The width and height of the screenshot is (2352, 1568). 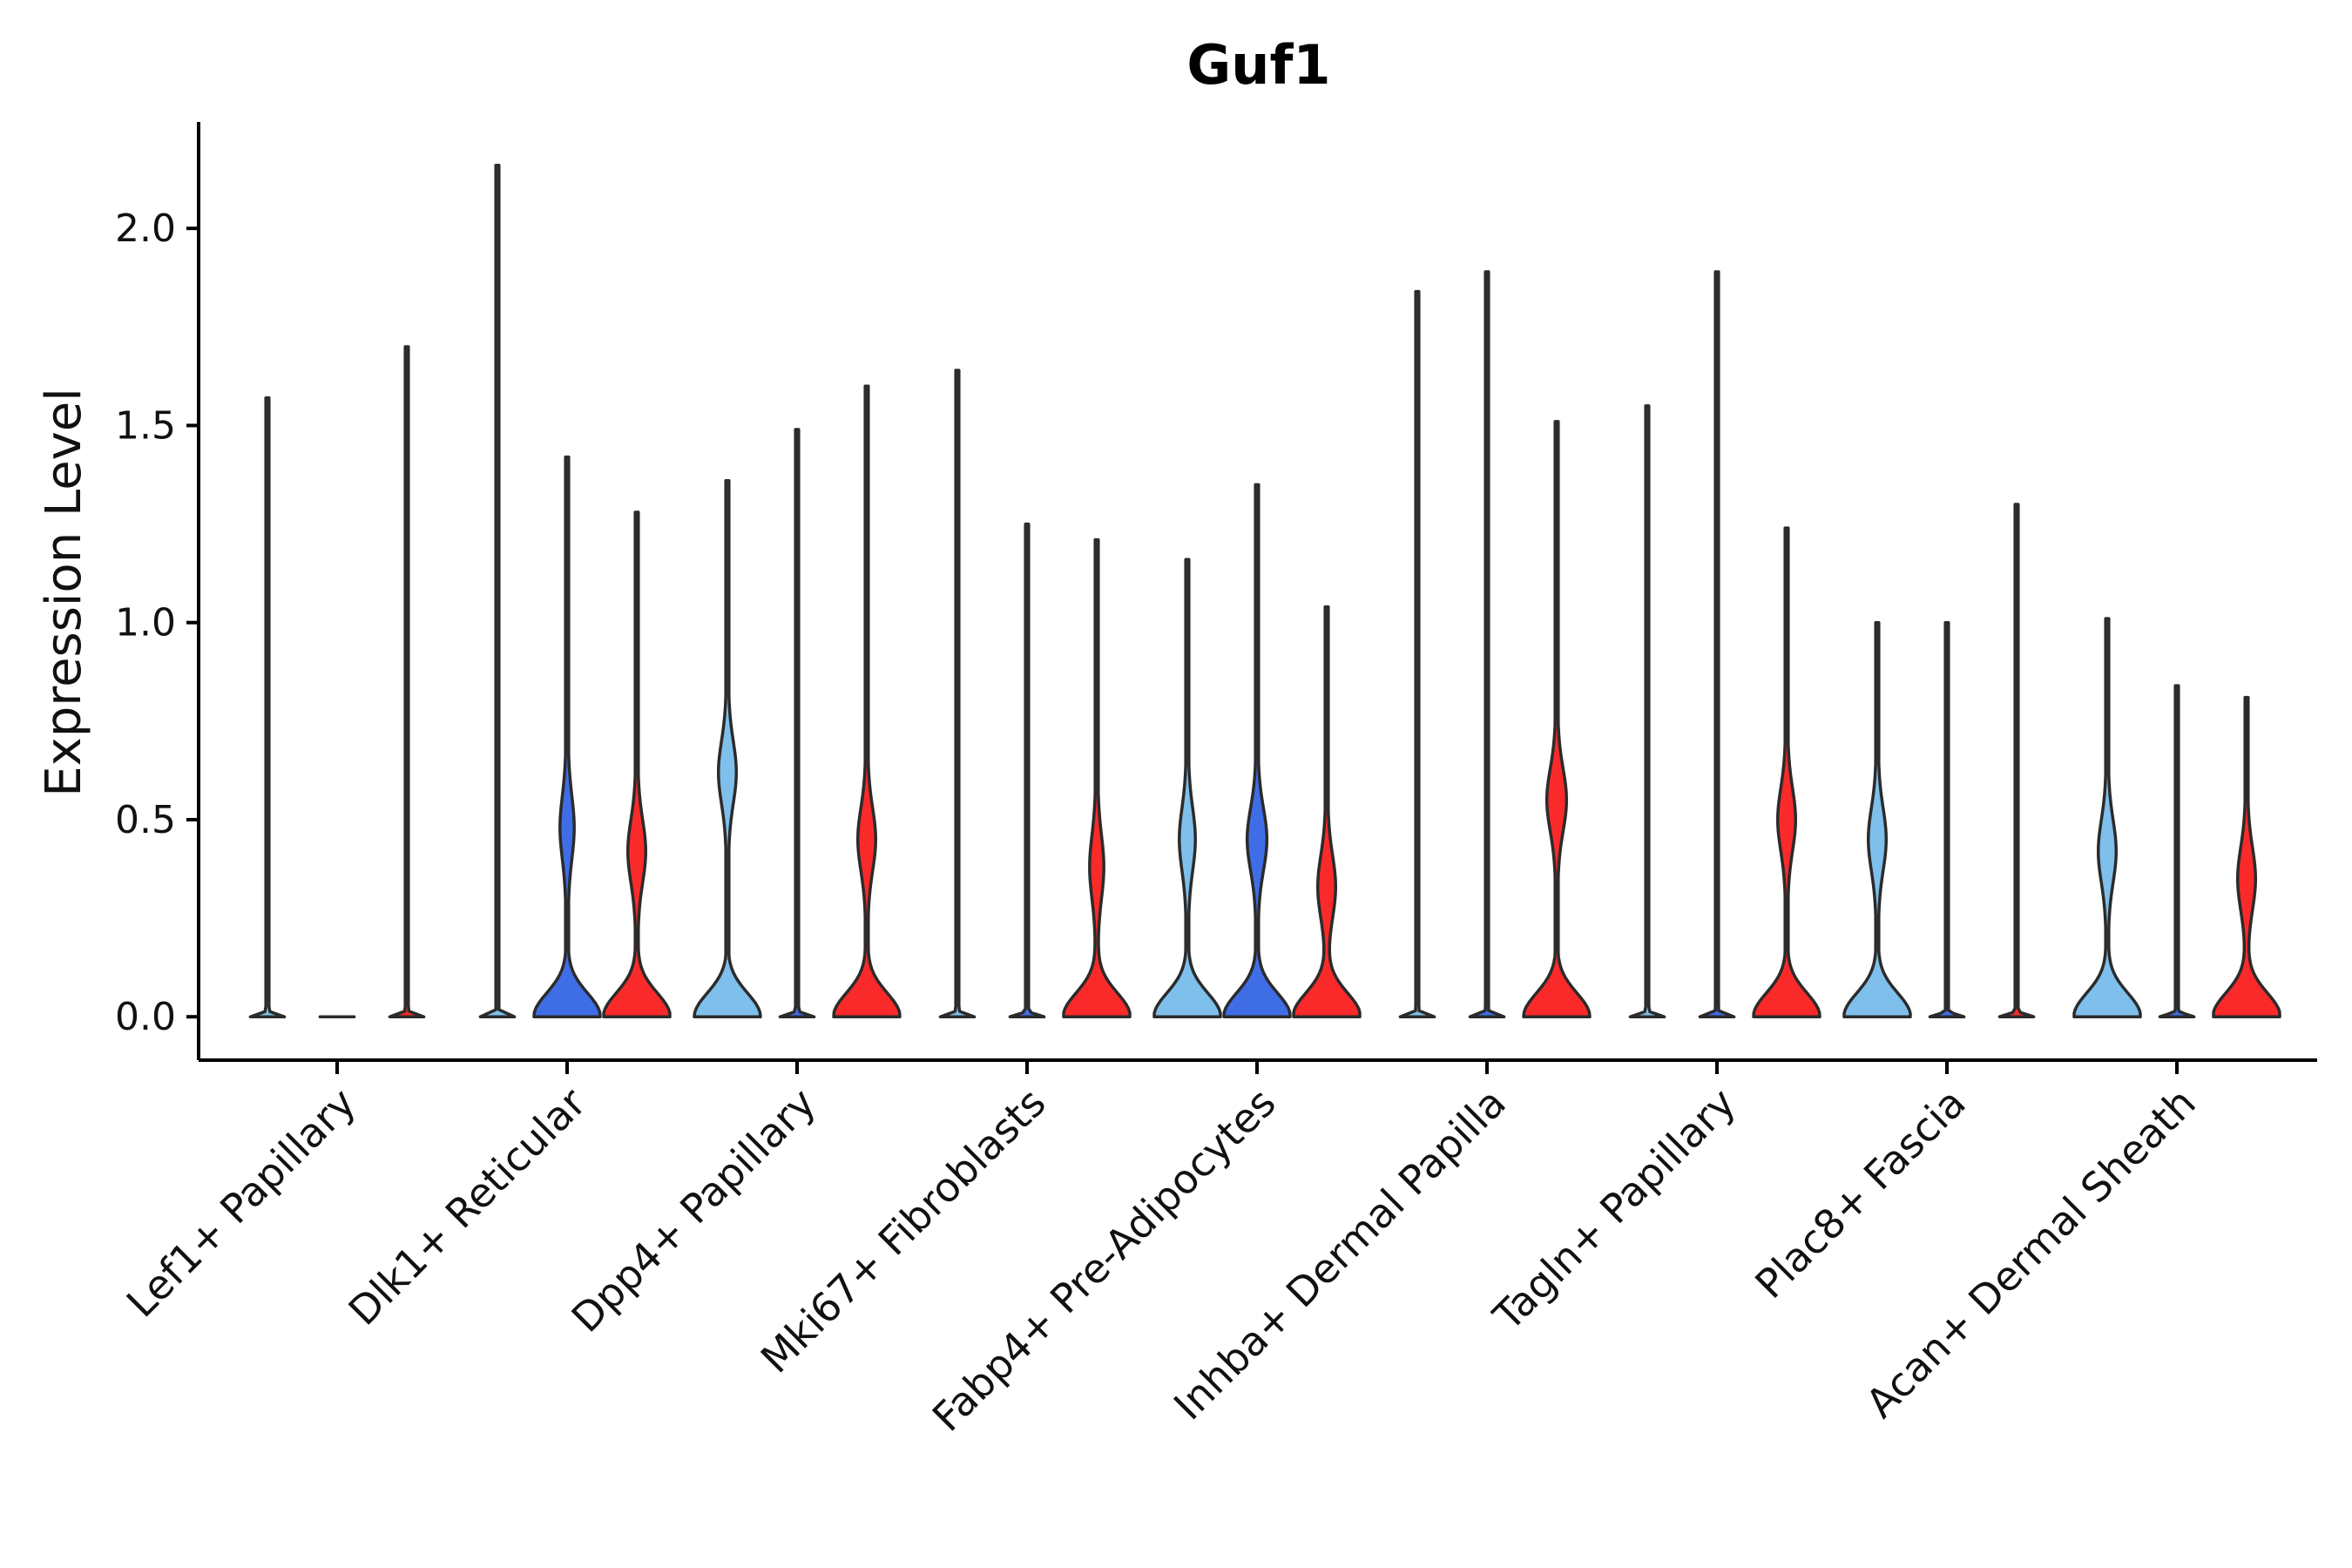 What do you see at coordinates (145, 820) in the screenshot?
I see `y-tick-label: 0.5` at bounding box center [145, 820].